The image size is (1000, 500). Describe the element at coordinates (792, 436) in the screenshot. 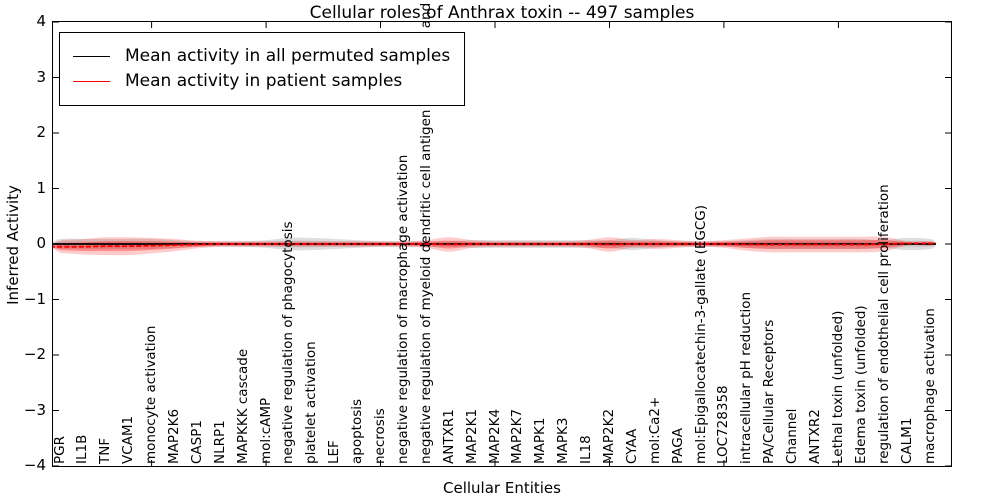

I see `x-category-label: Channel` at that location.